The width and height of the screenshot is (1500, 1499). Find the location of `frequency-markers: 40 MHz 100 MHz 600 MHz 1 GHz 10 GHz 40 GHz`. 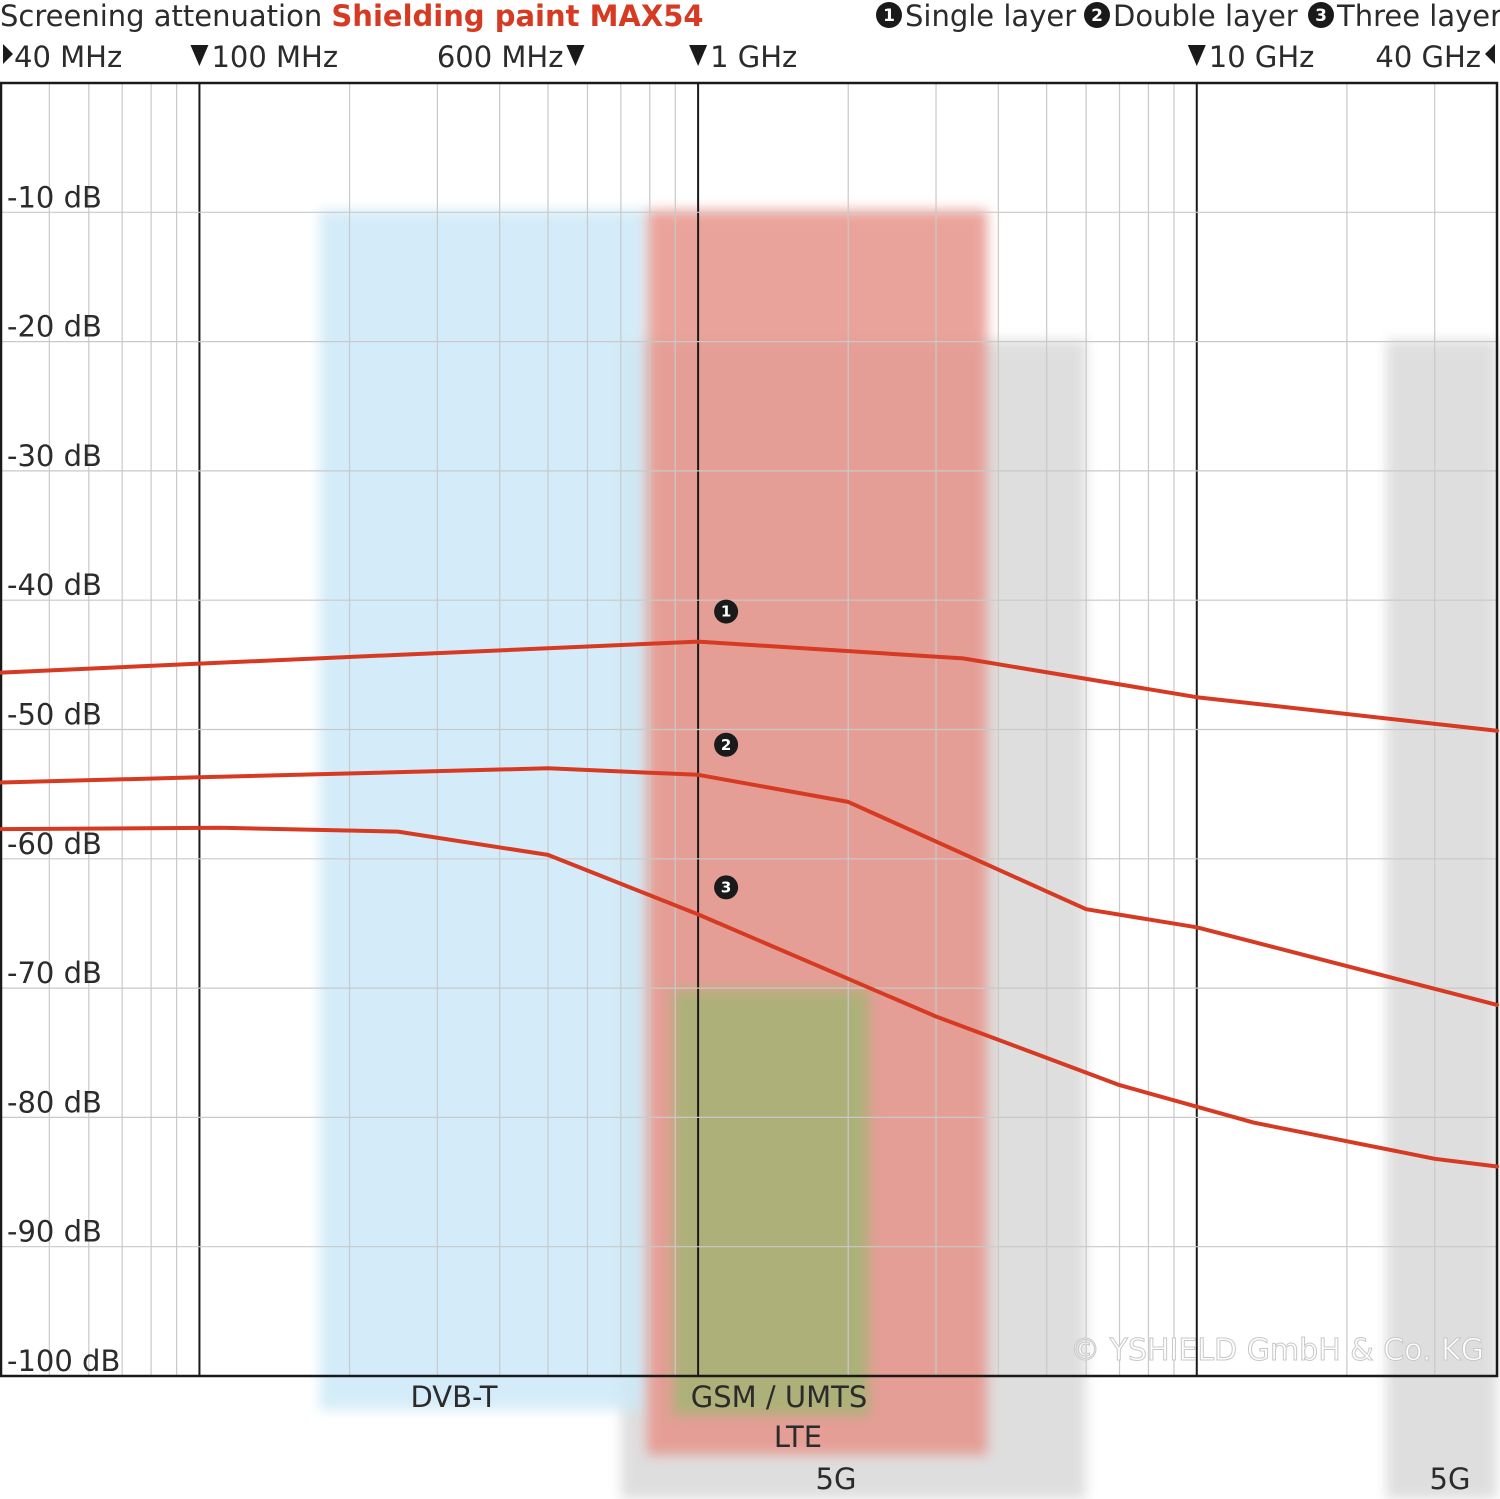

frequency-markers: 40 MHz 100 MHz 600 MHz 1 GHz 10 GHz 40 GHz is located at coordinates (749, 57).